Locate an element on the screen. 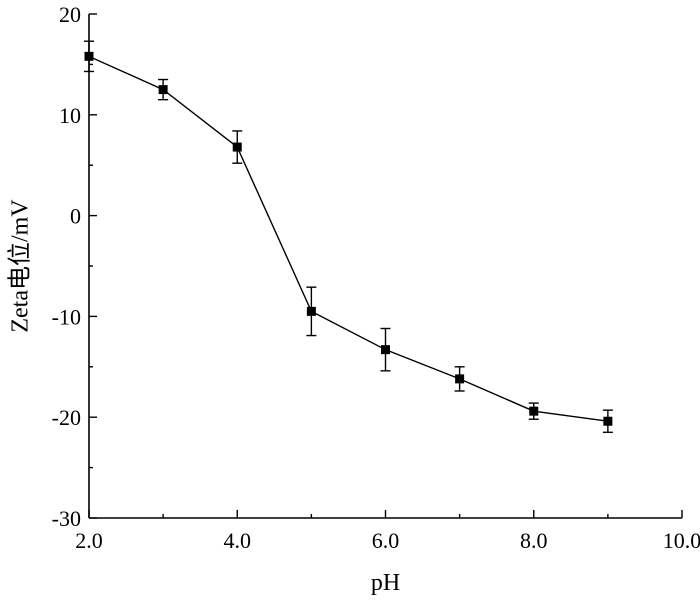  x-tick-label: 8.0 is located at coordinates (534, 540).